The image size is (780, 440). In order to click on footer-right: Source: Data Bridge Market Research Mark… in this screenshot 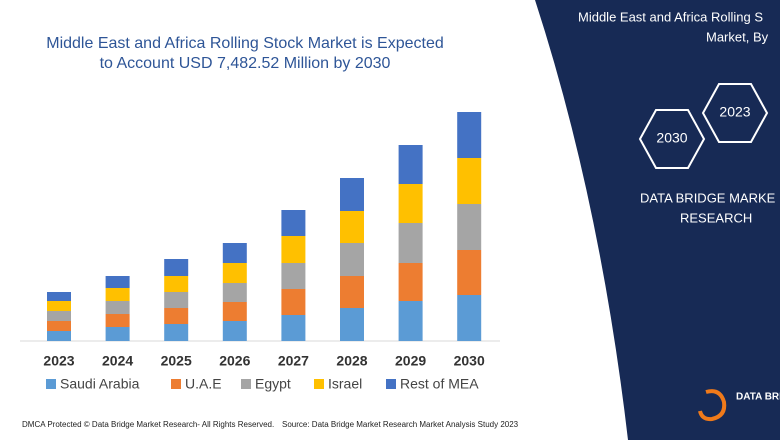, I will do `click(400, 424)`.